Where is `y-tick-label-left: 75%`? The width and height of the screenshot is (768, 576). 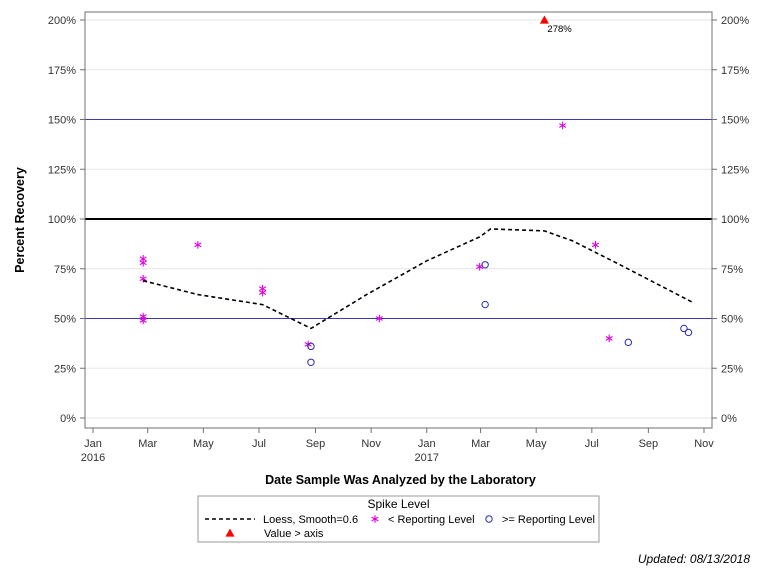
y-tick-label-left: 75% is located at coordinates (65, 270).